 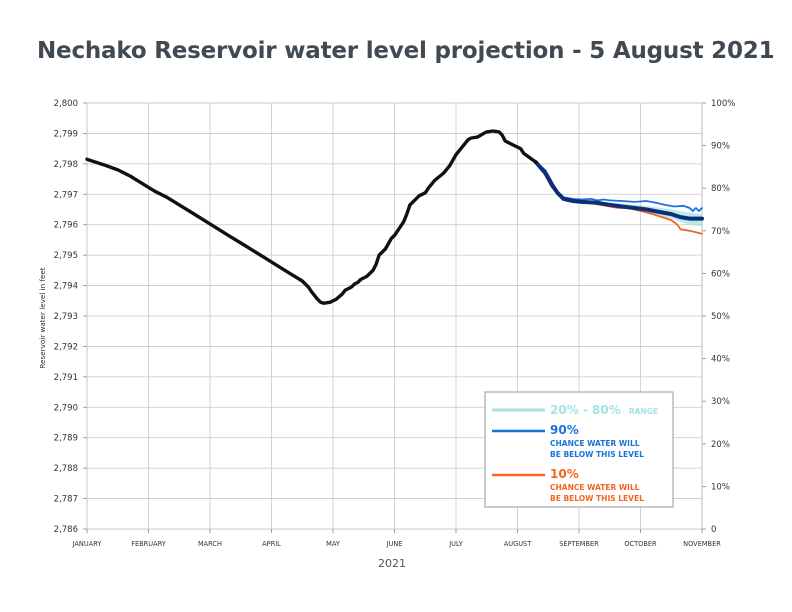 What do you see at coordinates (720, 274) in the screenshot?
I see `y2-tick-label: 60%` at bounding box center [720, 274].